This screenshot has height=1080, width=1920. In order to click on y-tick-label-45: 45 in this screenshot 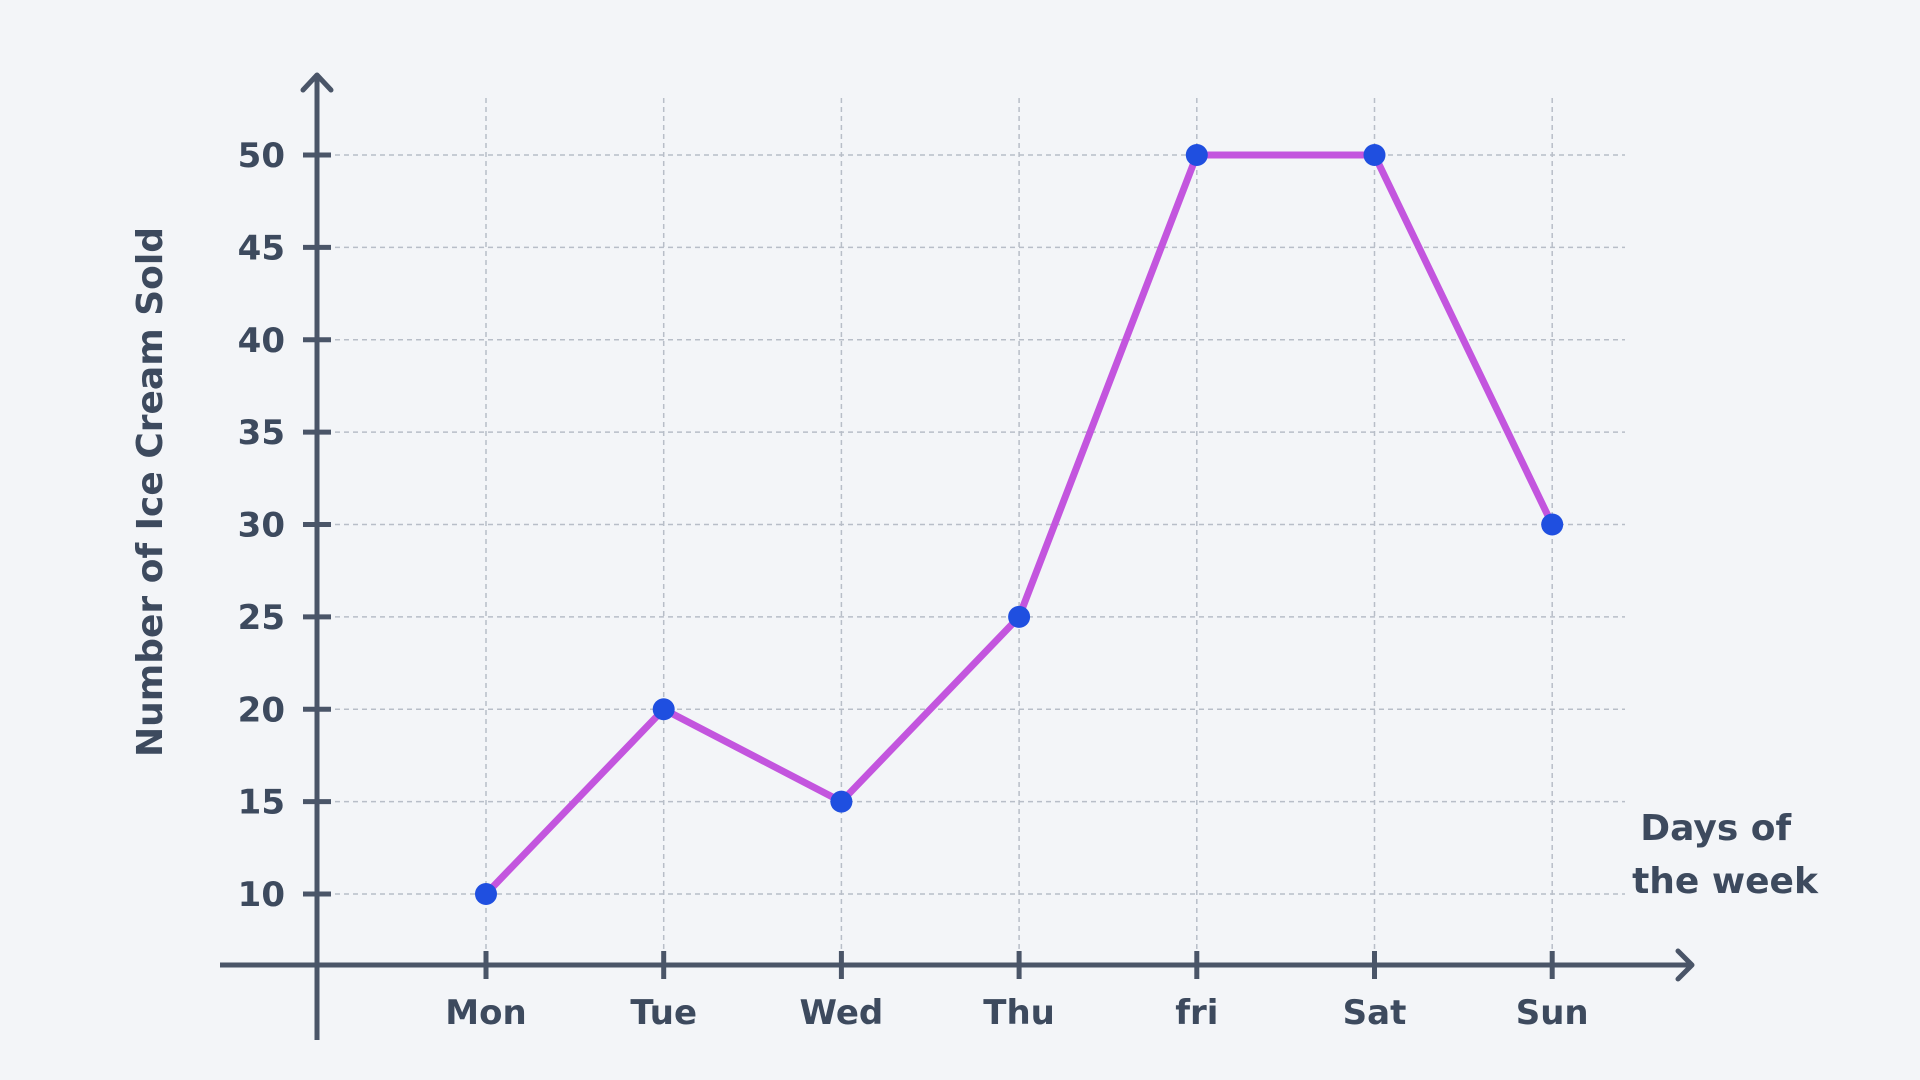, I will do `click(261, 248)`.